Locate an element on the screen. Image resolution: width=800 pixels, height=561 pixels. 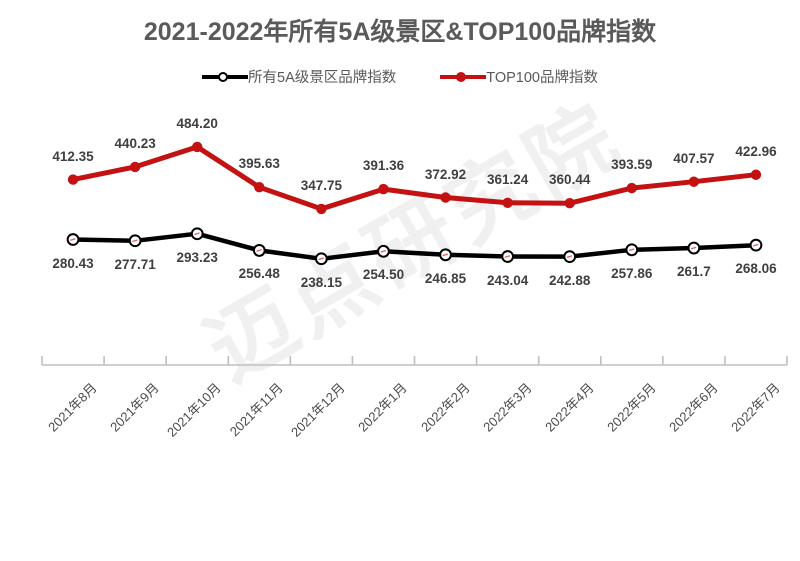
data-label: 395.63 is located at coordinates (259, 164).